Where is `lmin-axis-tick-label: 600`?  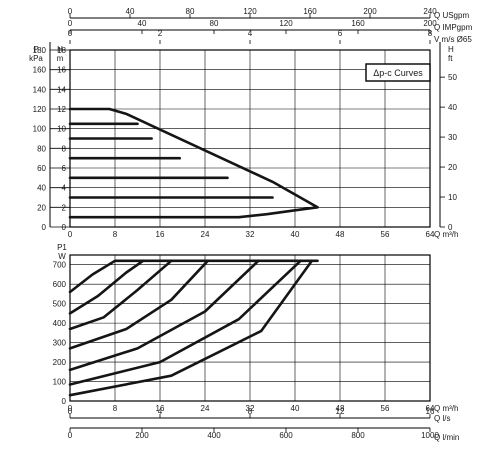 lmin-axis-tick-label: 600 is located at coordinates (286, 435).